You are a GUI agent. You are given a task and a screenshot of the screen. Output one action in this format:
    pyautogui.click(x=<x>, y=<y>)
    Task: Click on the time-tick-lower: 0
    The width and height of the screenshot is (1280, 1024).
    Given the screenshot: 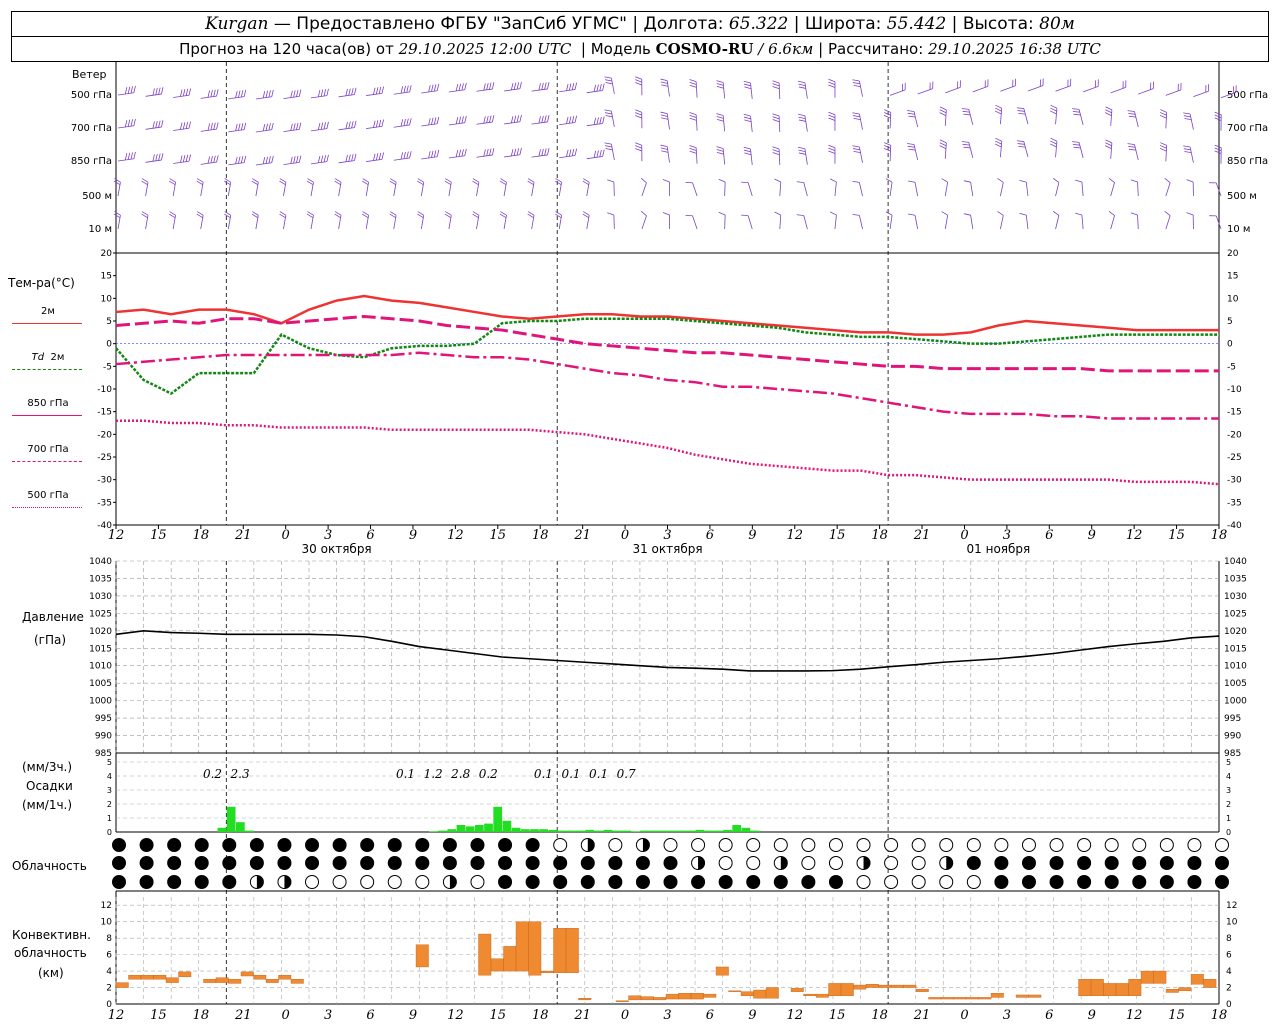 What is the action you would take?
    pyautogui.click(x=625, y=1015)
    